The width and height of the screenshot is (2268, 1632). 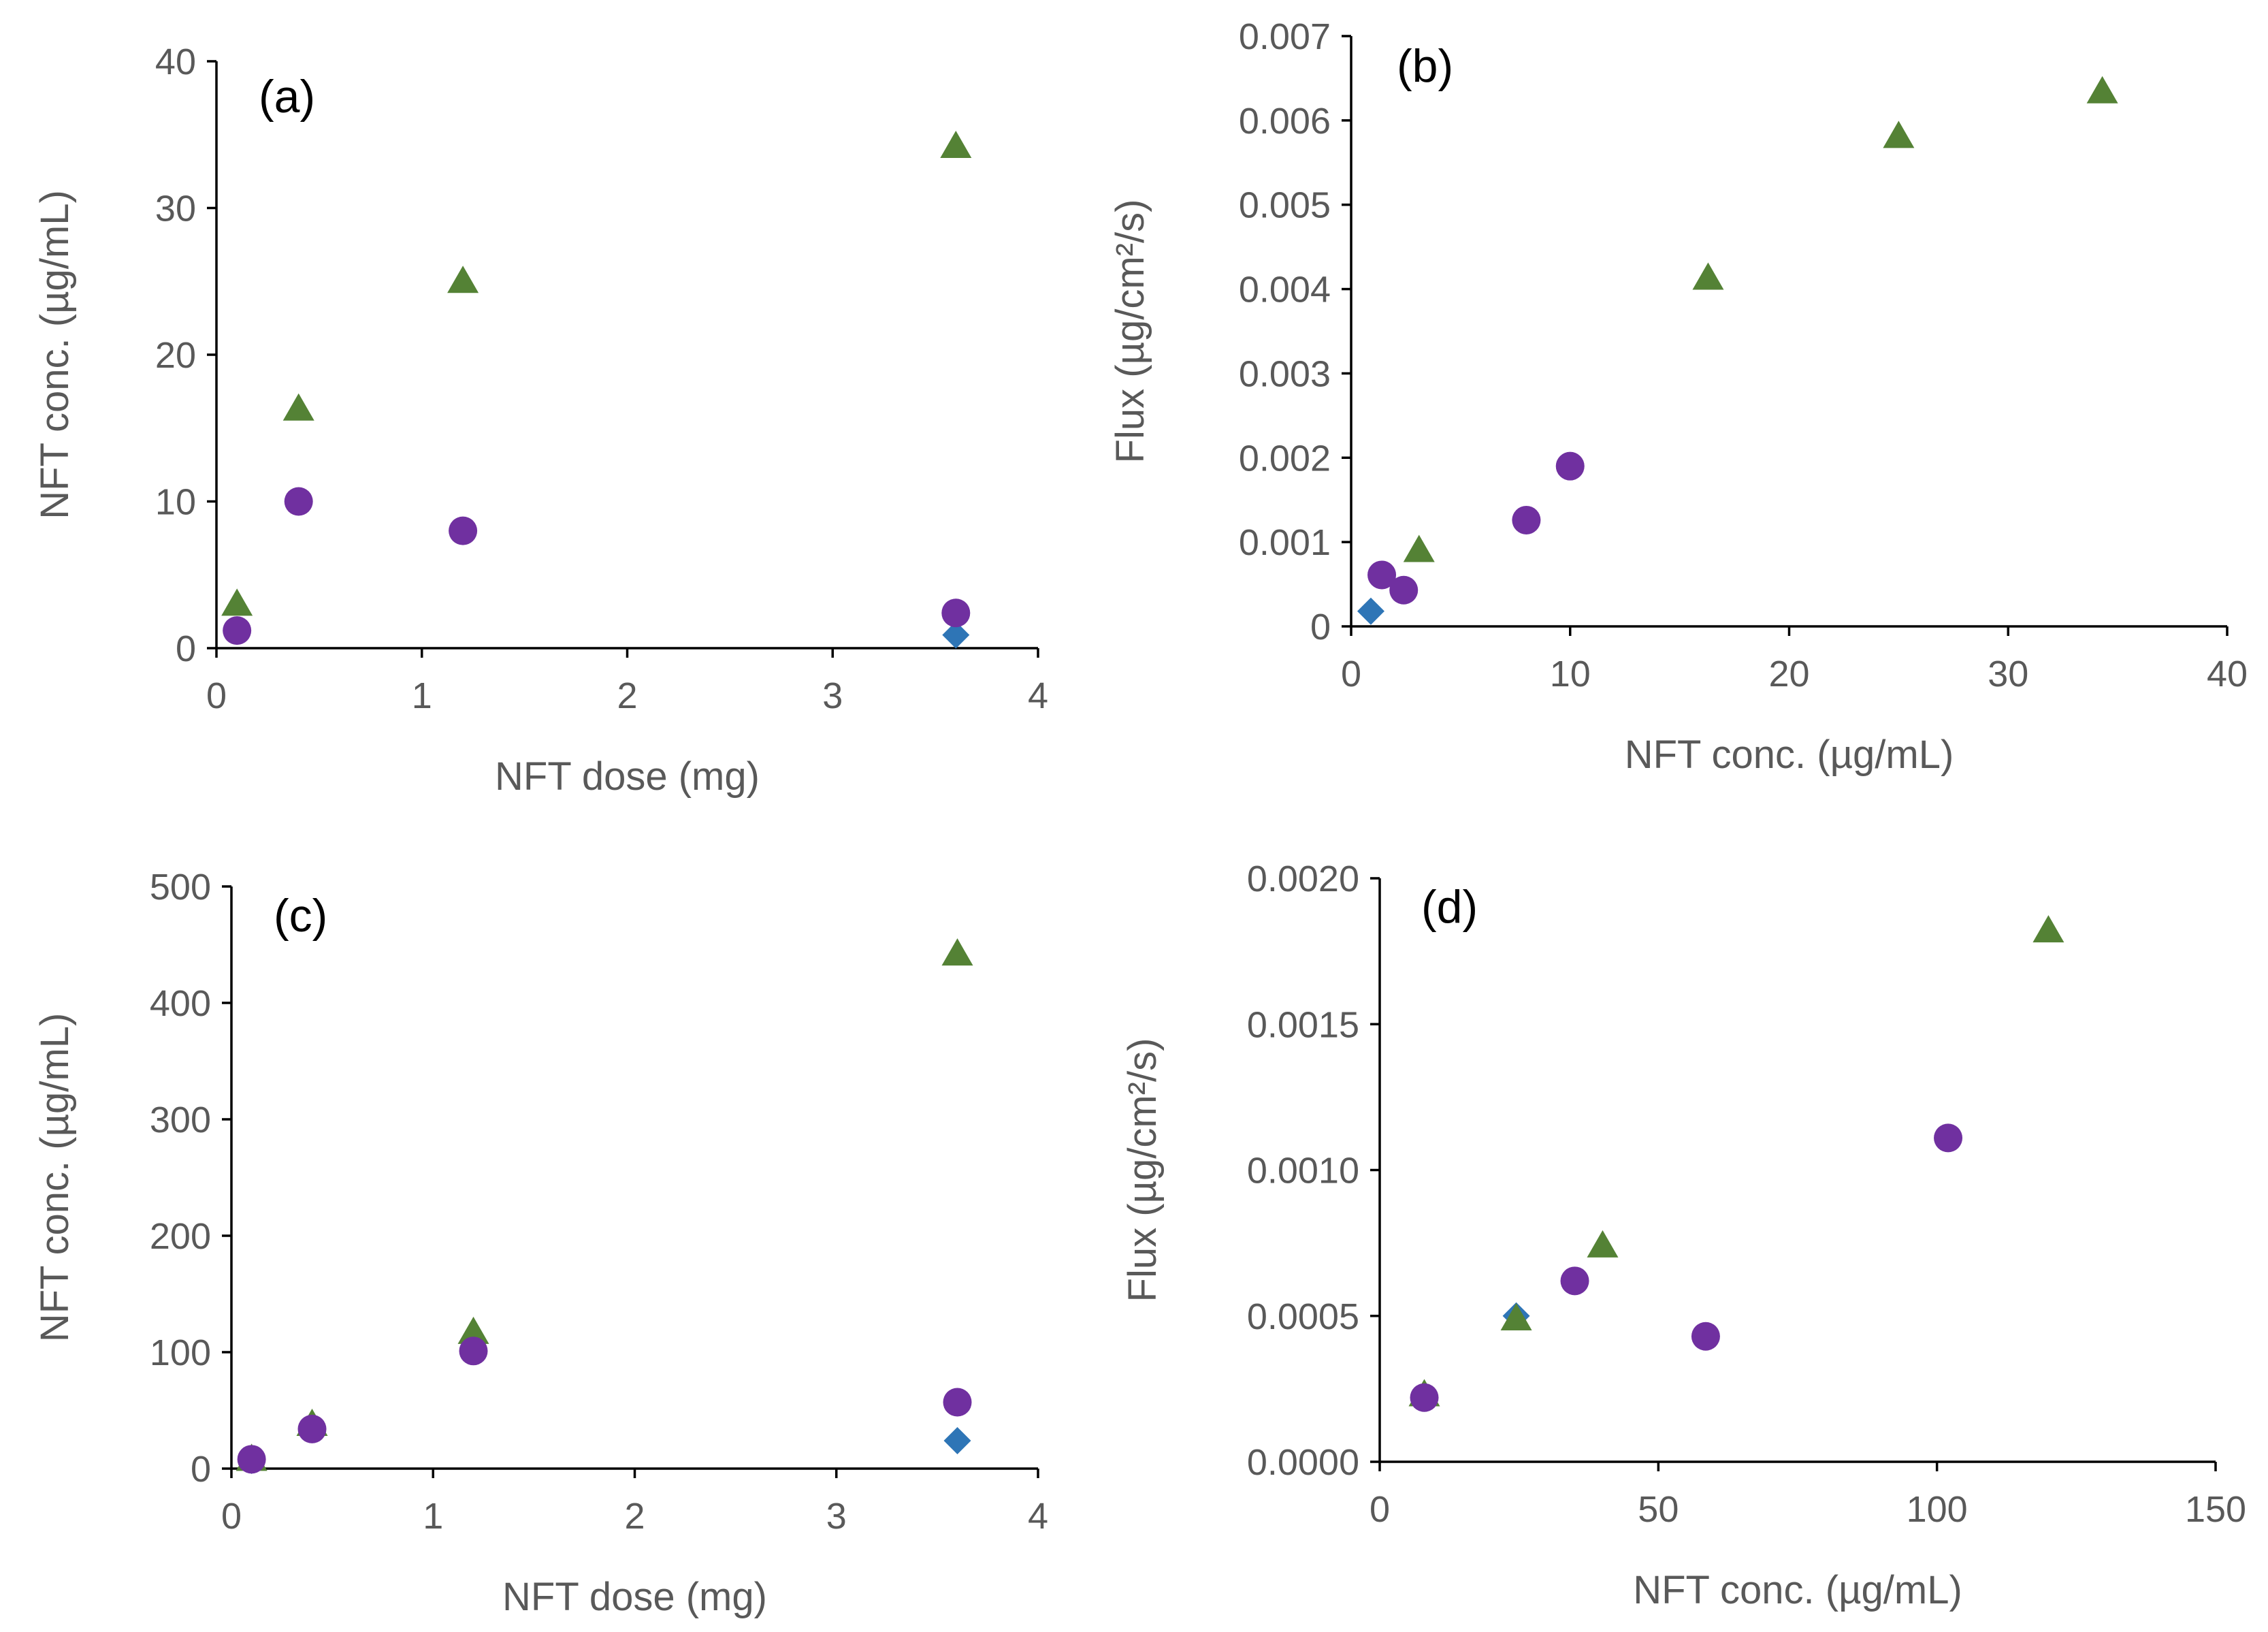 What do you see at coordinates (301, 916) in the screenshot?
I see `panel-label: (c)` at bounding box center [301, 916].